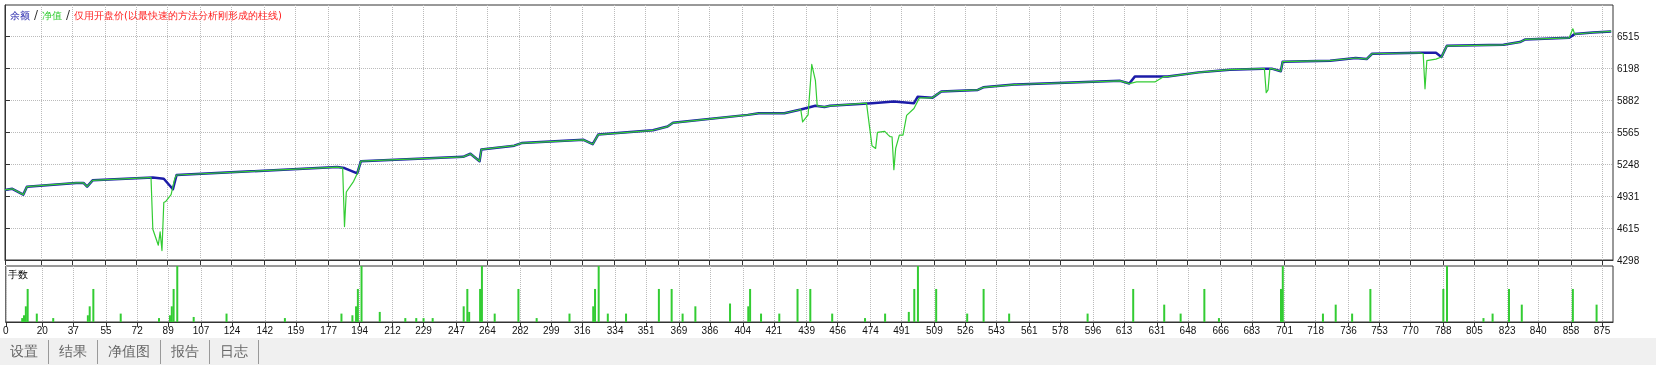  Describe the element at coordinates (1507, 330) in the screenshot. I see `x-tick-label: 823` at that location.